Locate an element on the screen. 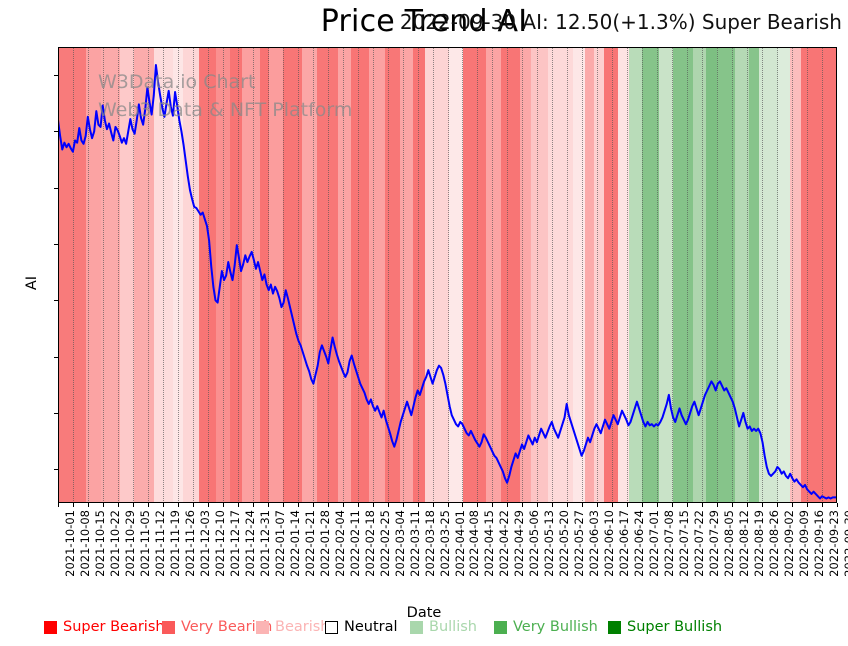 This screenshot has width=848, height=646. legend-item: Bearish is located at coordinates (293, 627).